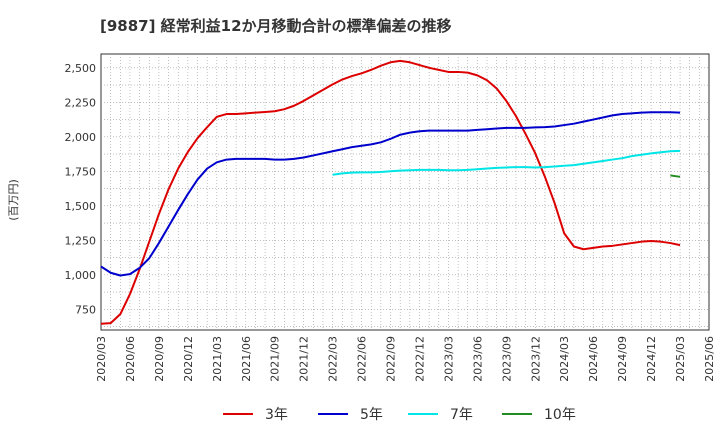  Describe the element at coordinates (101, 359) in the screenshot. I see `x-tick-label: 2020/03` at that location.